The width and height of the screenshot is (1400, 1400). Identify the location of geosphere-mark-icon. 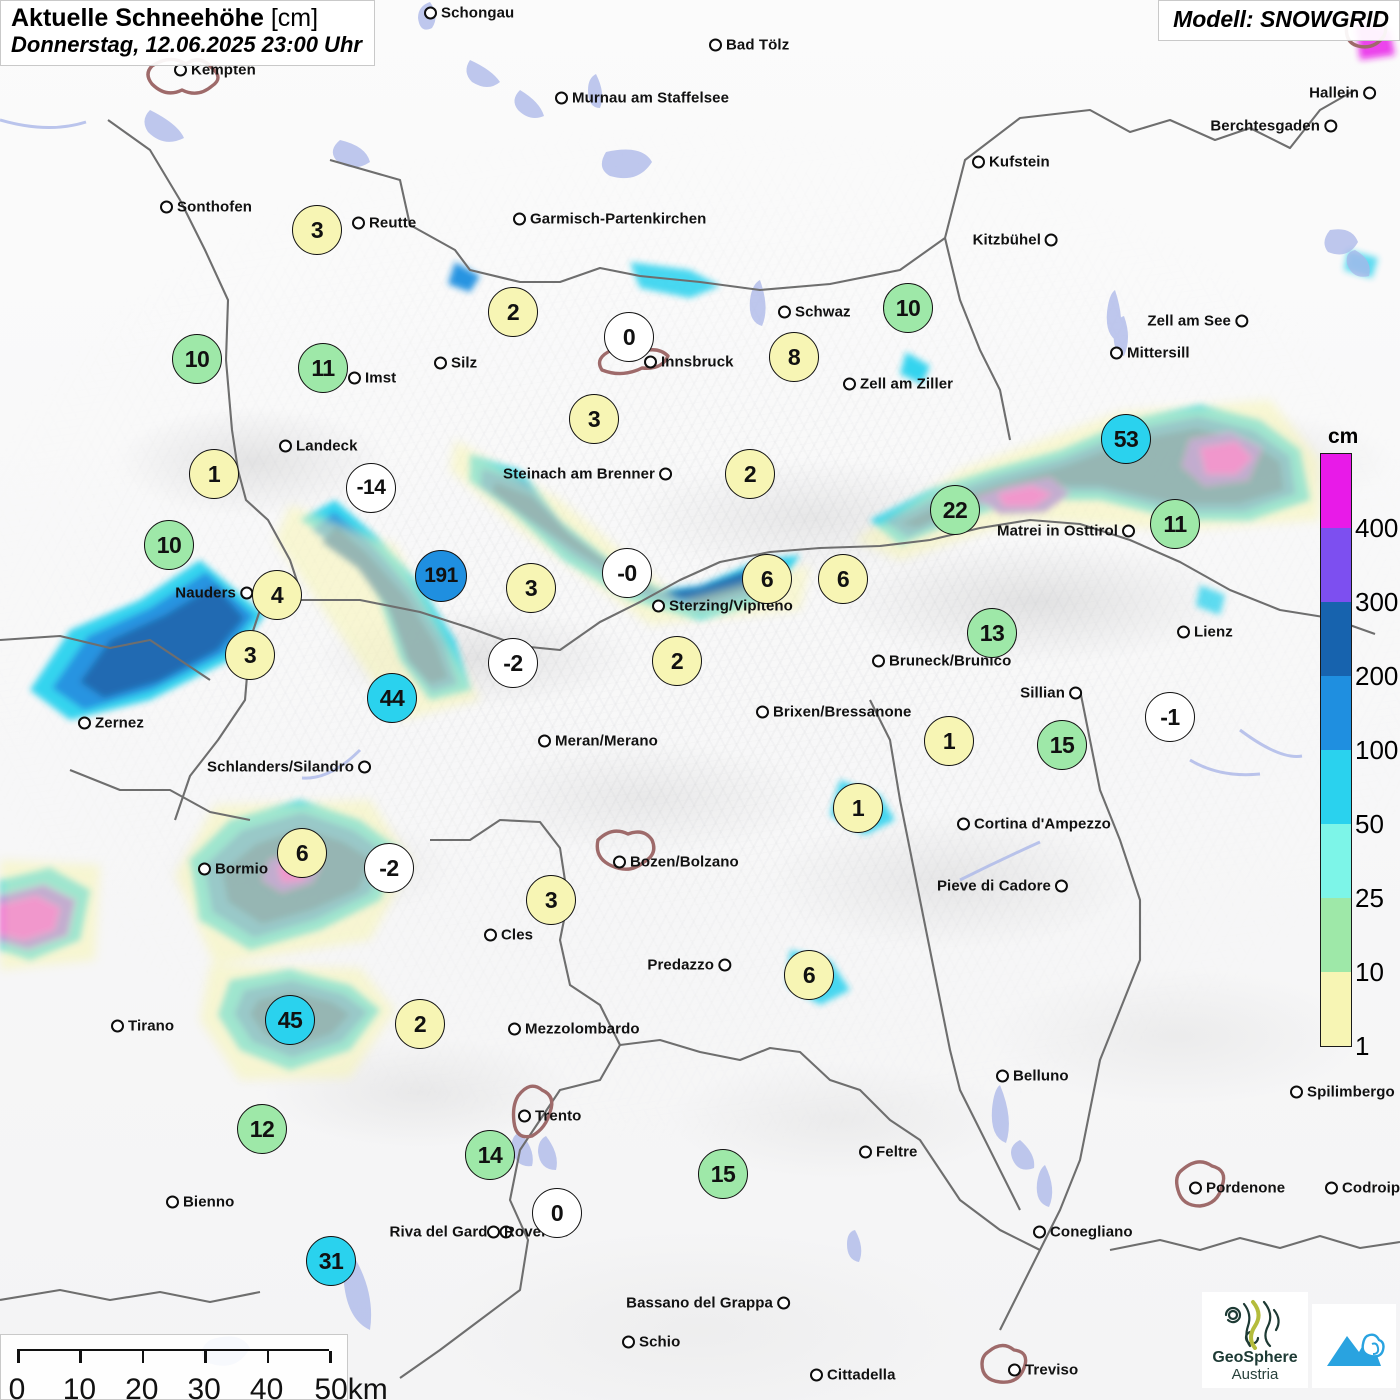
(1252, 1324).